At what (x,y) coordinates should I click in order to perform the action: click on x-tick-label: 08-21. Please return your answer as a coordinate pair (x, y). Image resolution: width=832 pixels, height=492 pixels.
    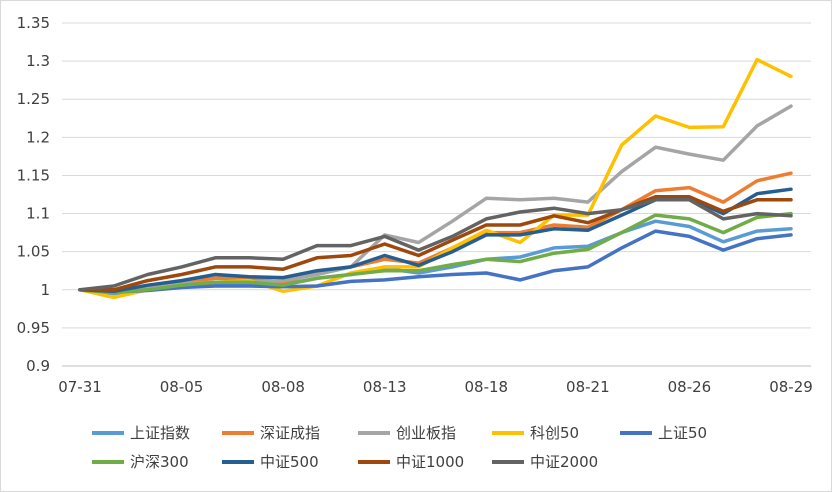
    Looking at the image, I should click on (588, 387).